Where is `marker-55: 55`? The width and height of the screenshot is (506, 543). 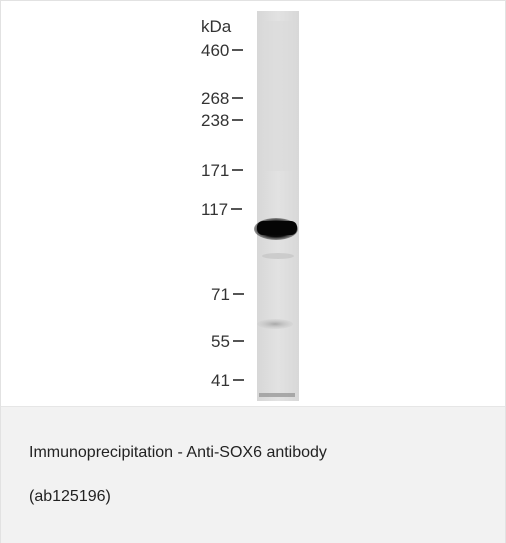 marker-55: 55 is located at coordinates (227, 341).